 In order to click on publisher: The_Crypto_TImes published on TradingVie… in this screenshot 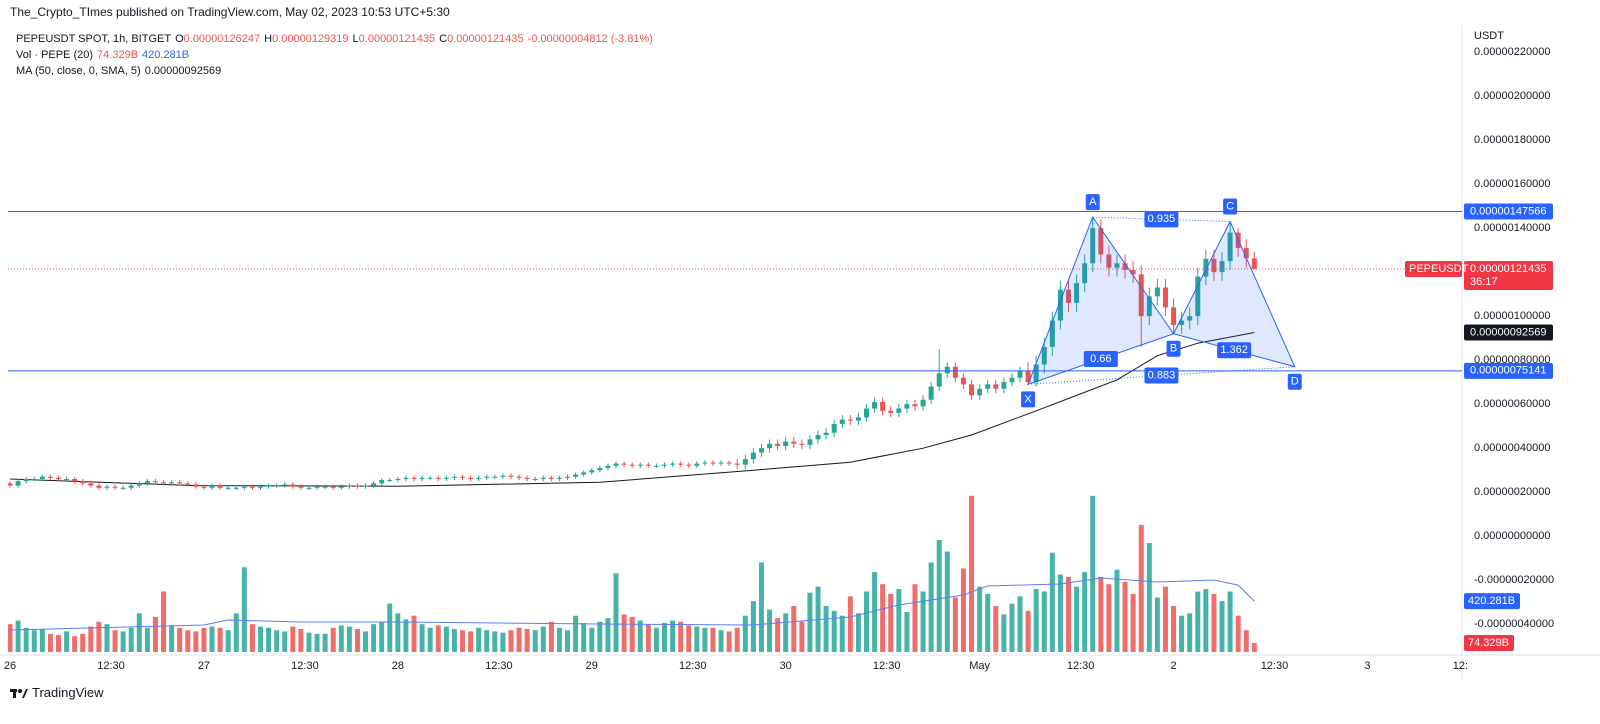, I will do `click(230, 12)`.